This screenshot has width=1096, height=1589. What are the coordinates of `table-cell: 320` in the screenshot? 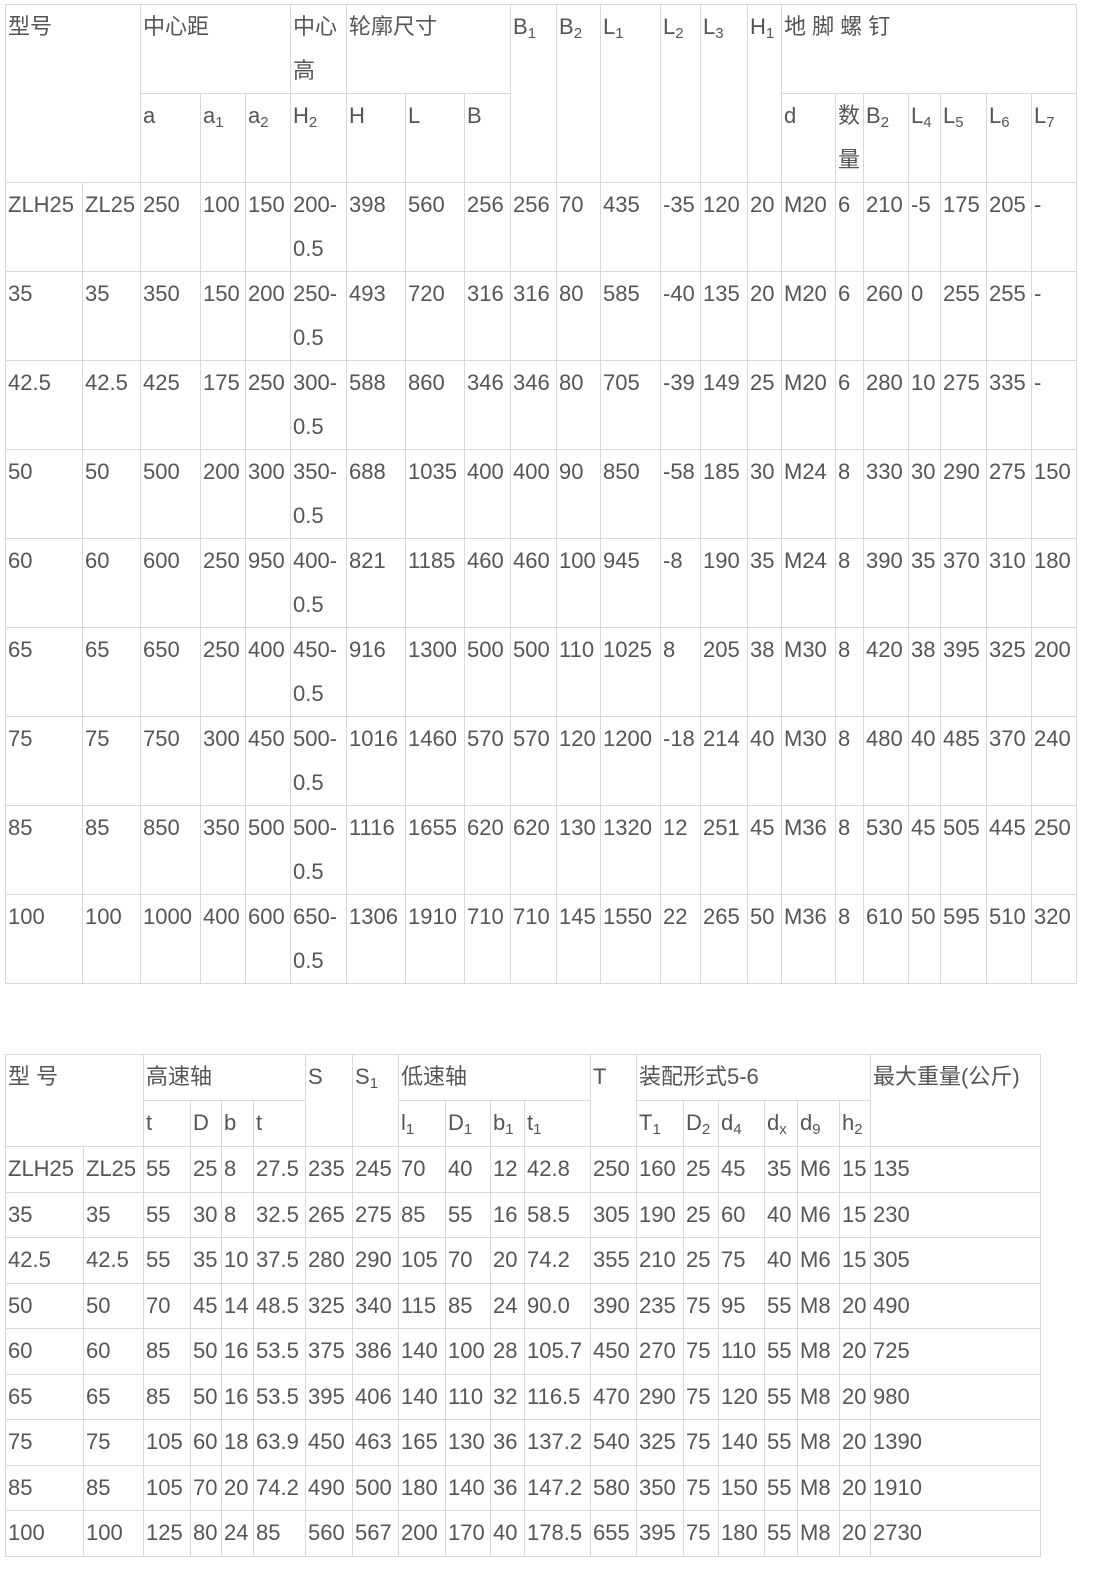 It's located at (1054, 939).